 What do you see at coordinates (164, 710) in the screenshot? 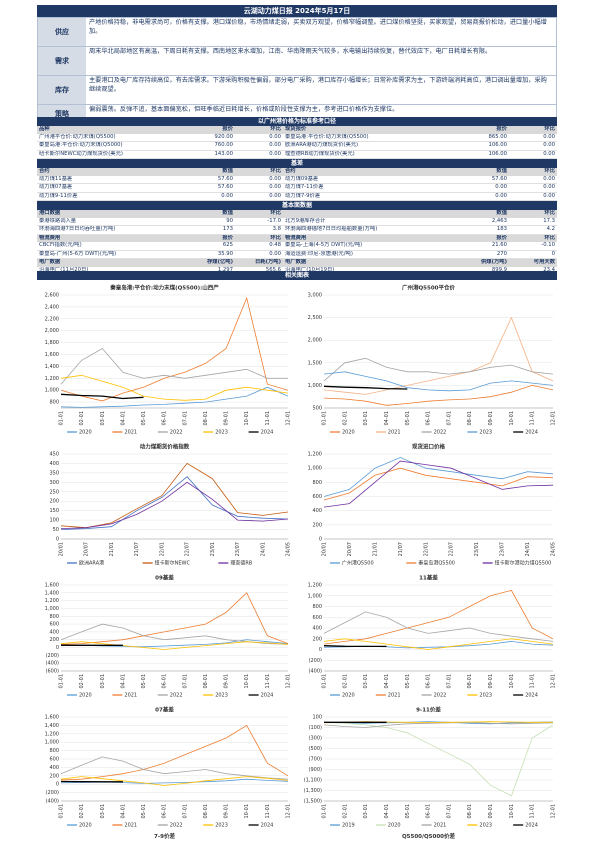
I see `chart-title: 07基差` at bounding box center [164, 710].